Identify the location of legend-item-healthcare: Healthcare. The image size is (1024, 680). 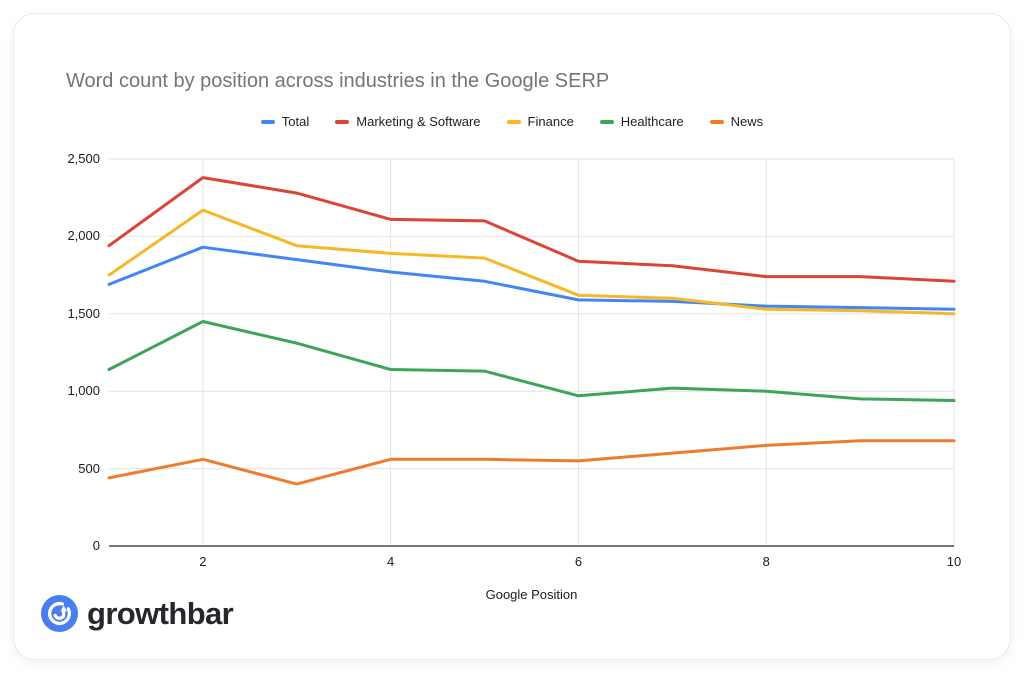
(641, 121).